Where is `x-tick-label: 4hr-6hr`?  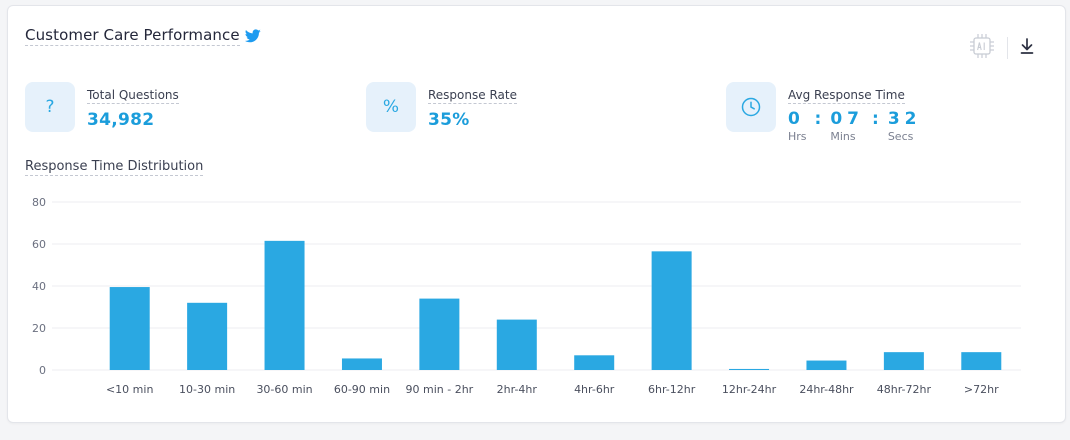
x-tick-label: 4hr-6hr is located at coordinates (594, 389).